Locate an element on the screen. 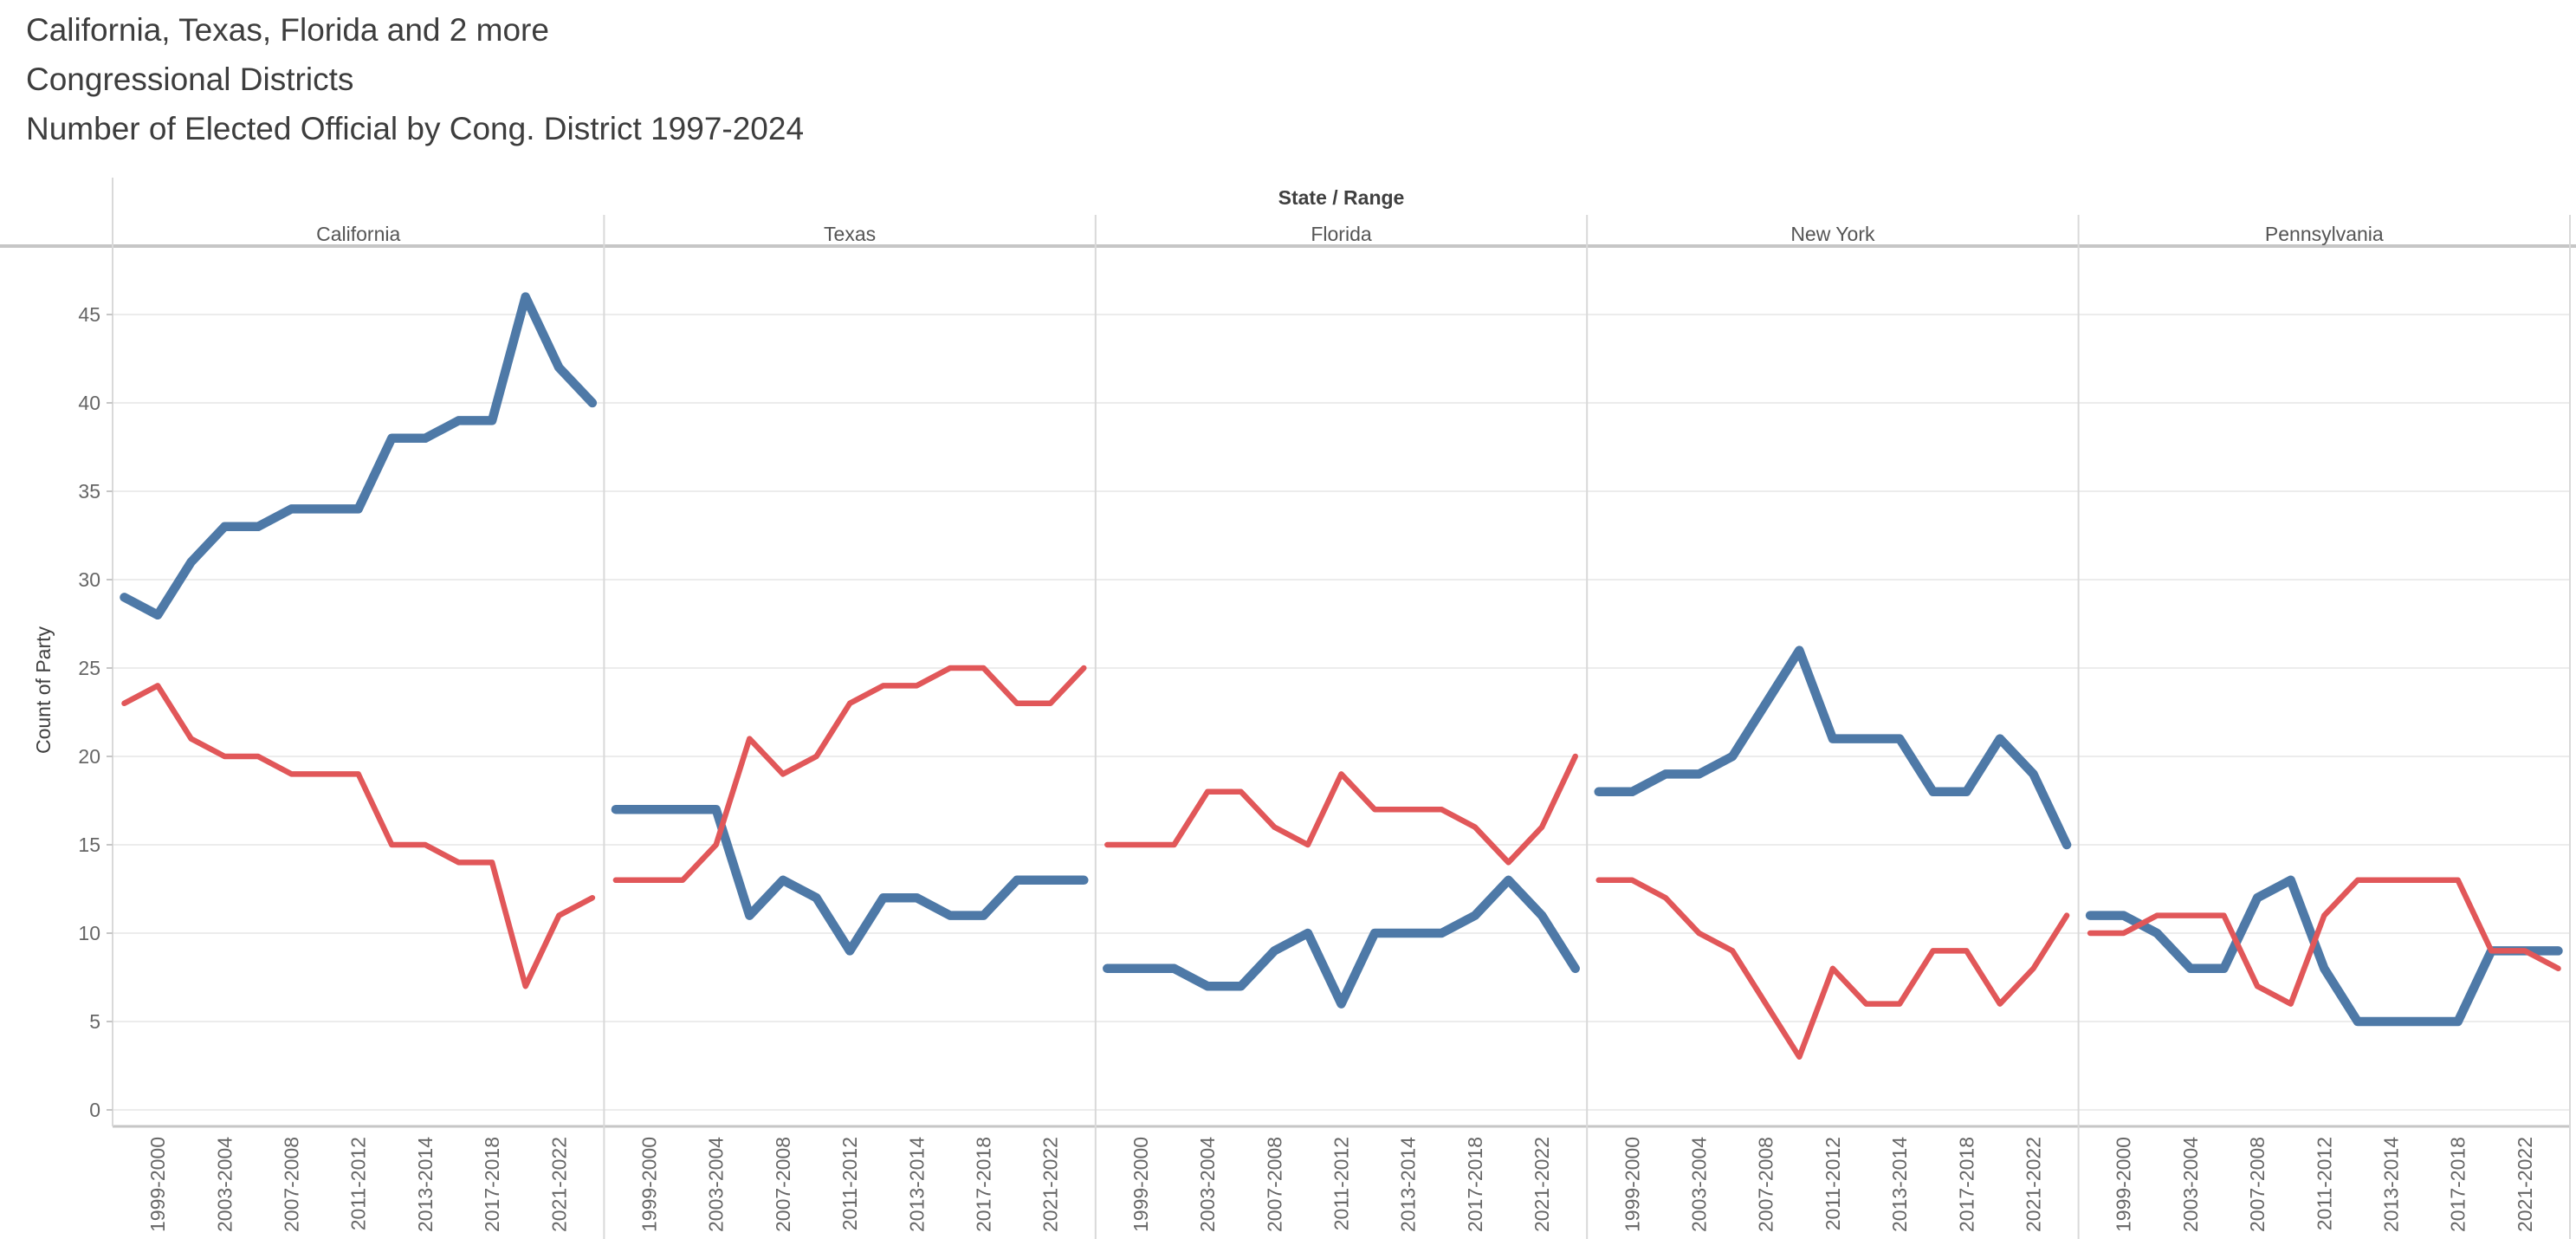  new-york-republican-line is located at coordinates (1832, 969).